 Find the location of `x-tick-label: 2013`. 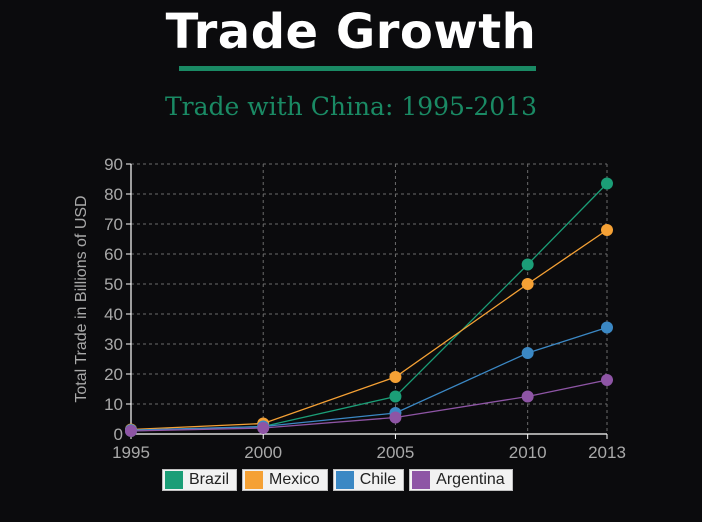

x-tick-label: 2013 is located at coordinates (607, 452).